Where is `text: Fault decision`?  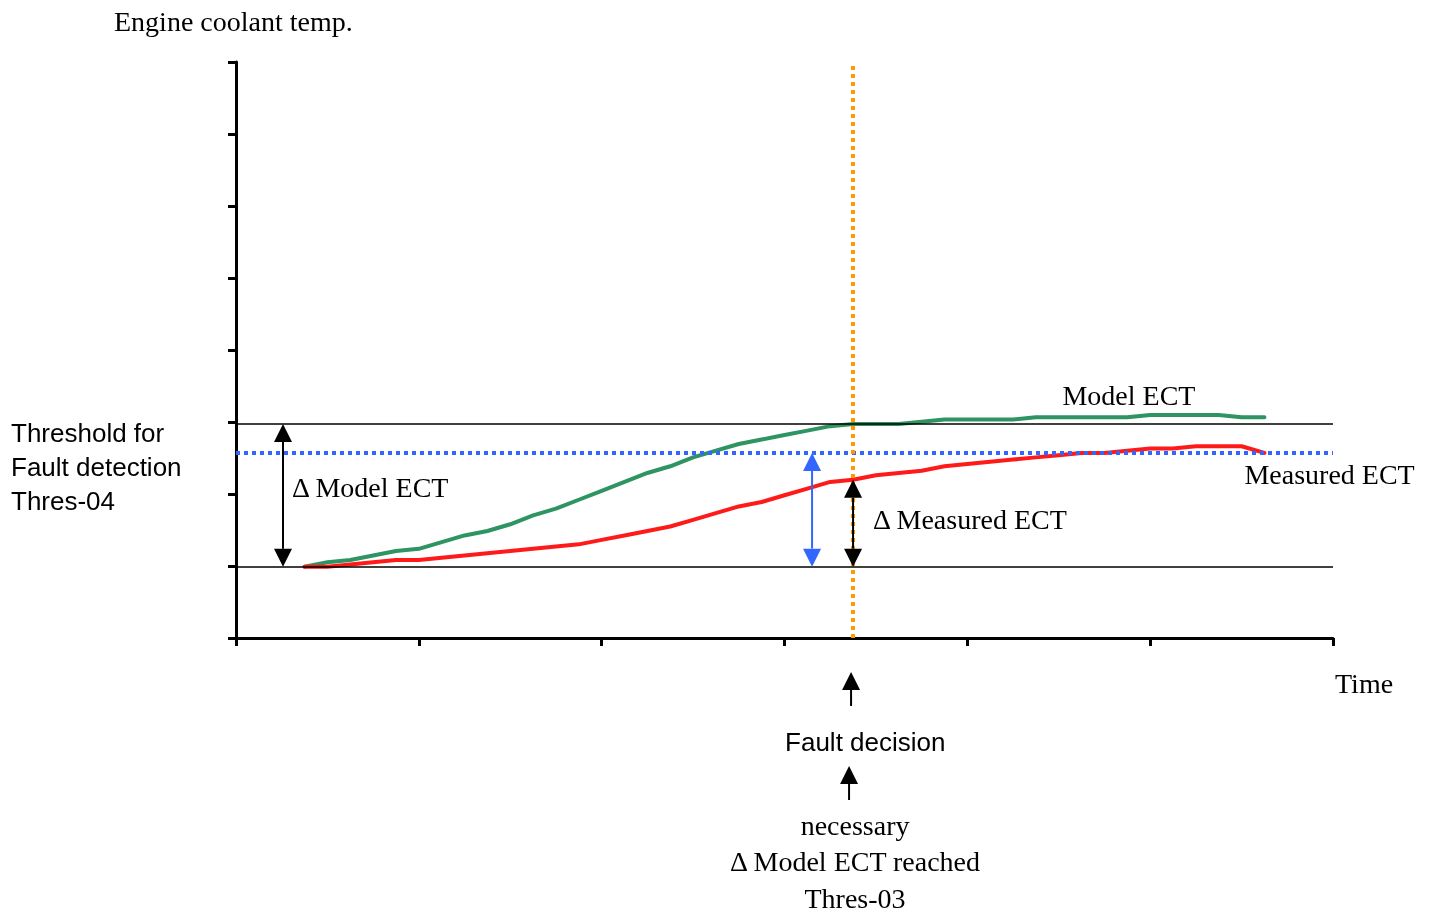
text: Fault decision is located at coordinates (865, 742).